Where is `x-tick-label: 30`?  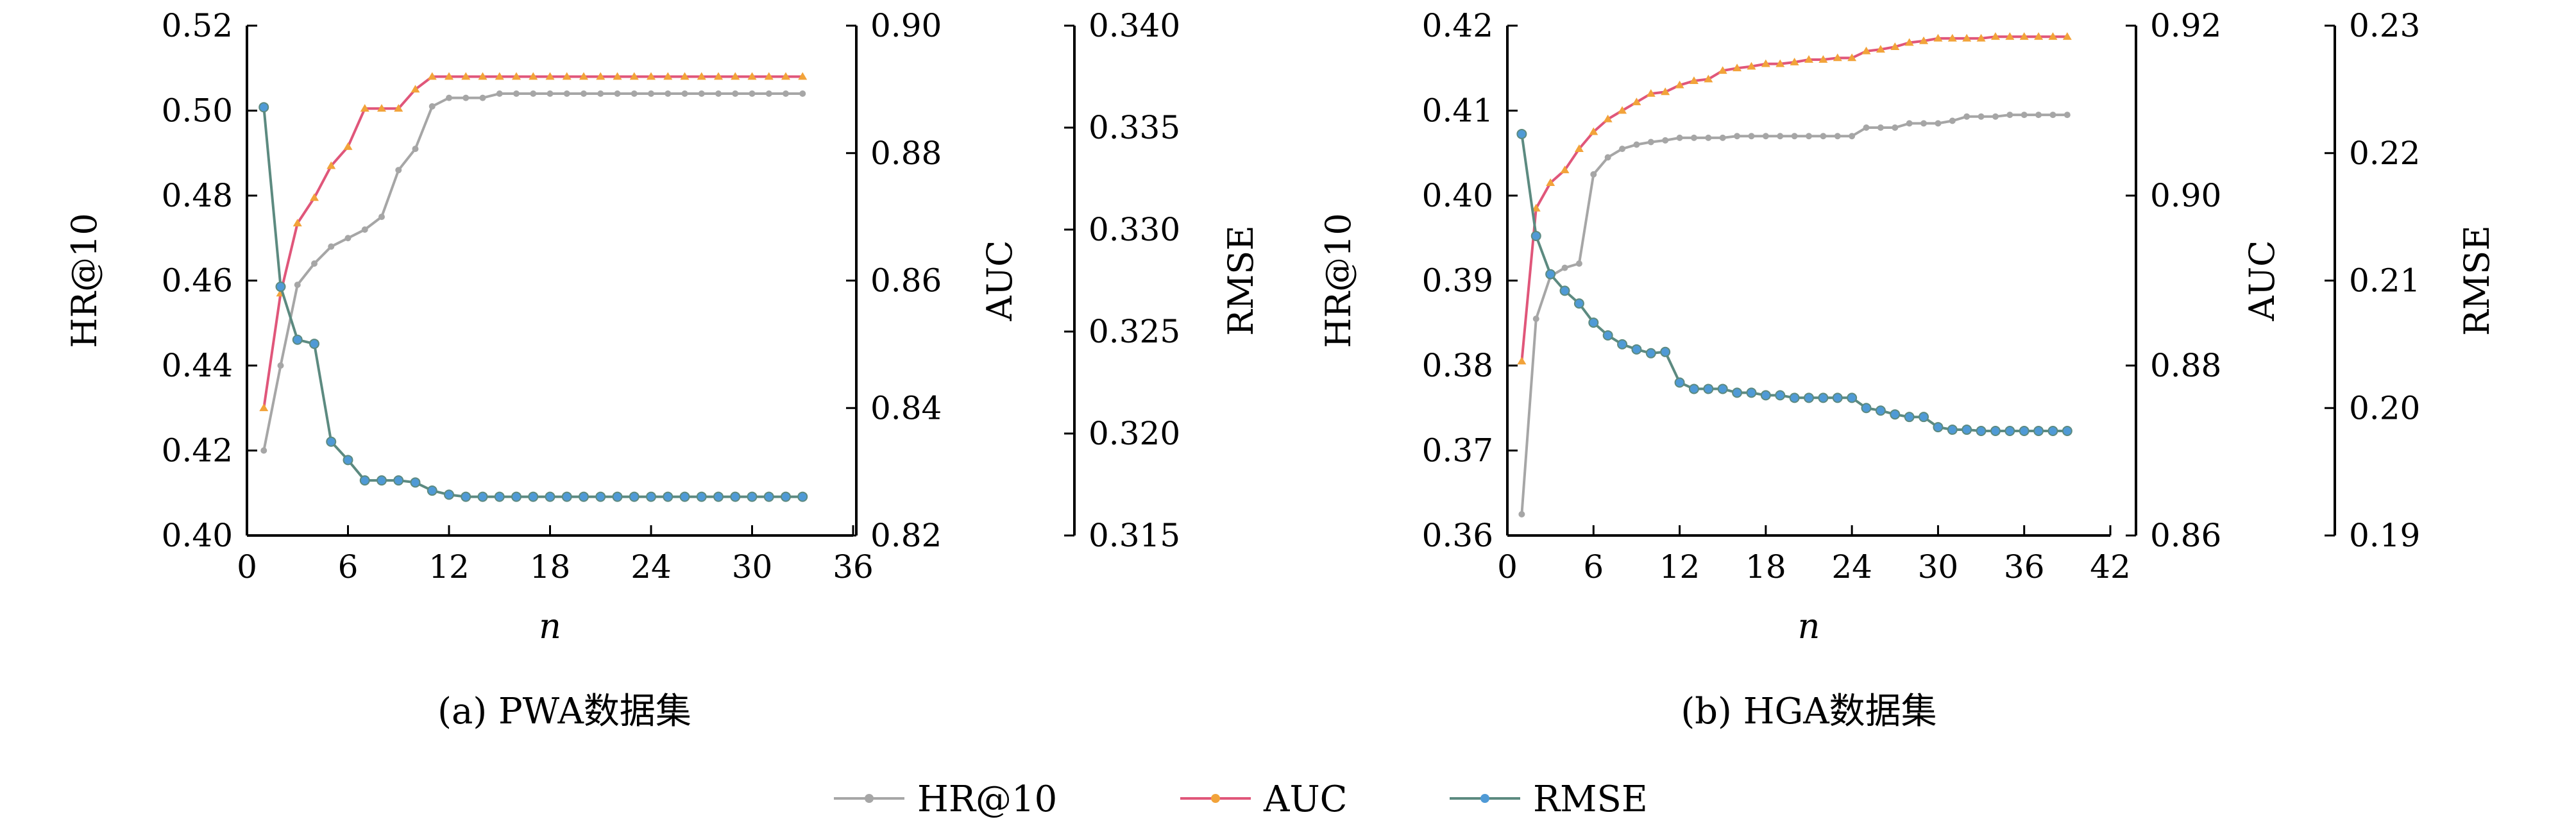
x-tick-label: 30 is located at coordinates (1938, 567).